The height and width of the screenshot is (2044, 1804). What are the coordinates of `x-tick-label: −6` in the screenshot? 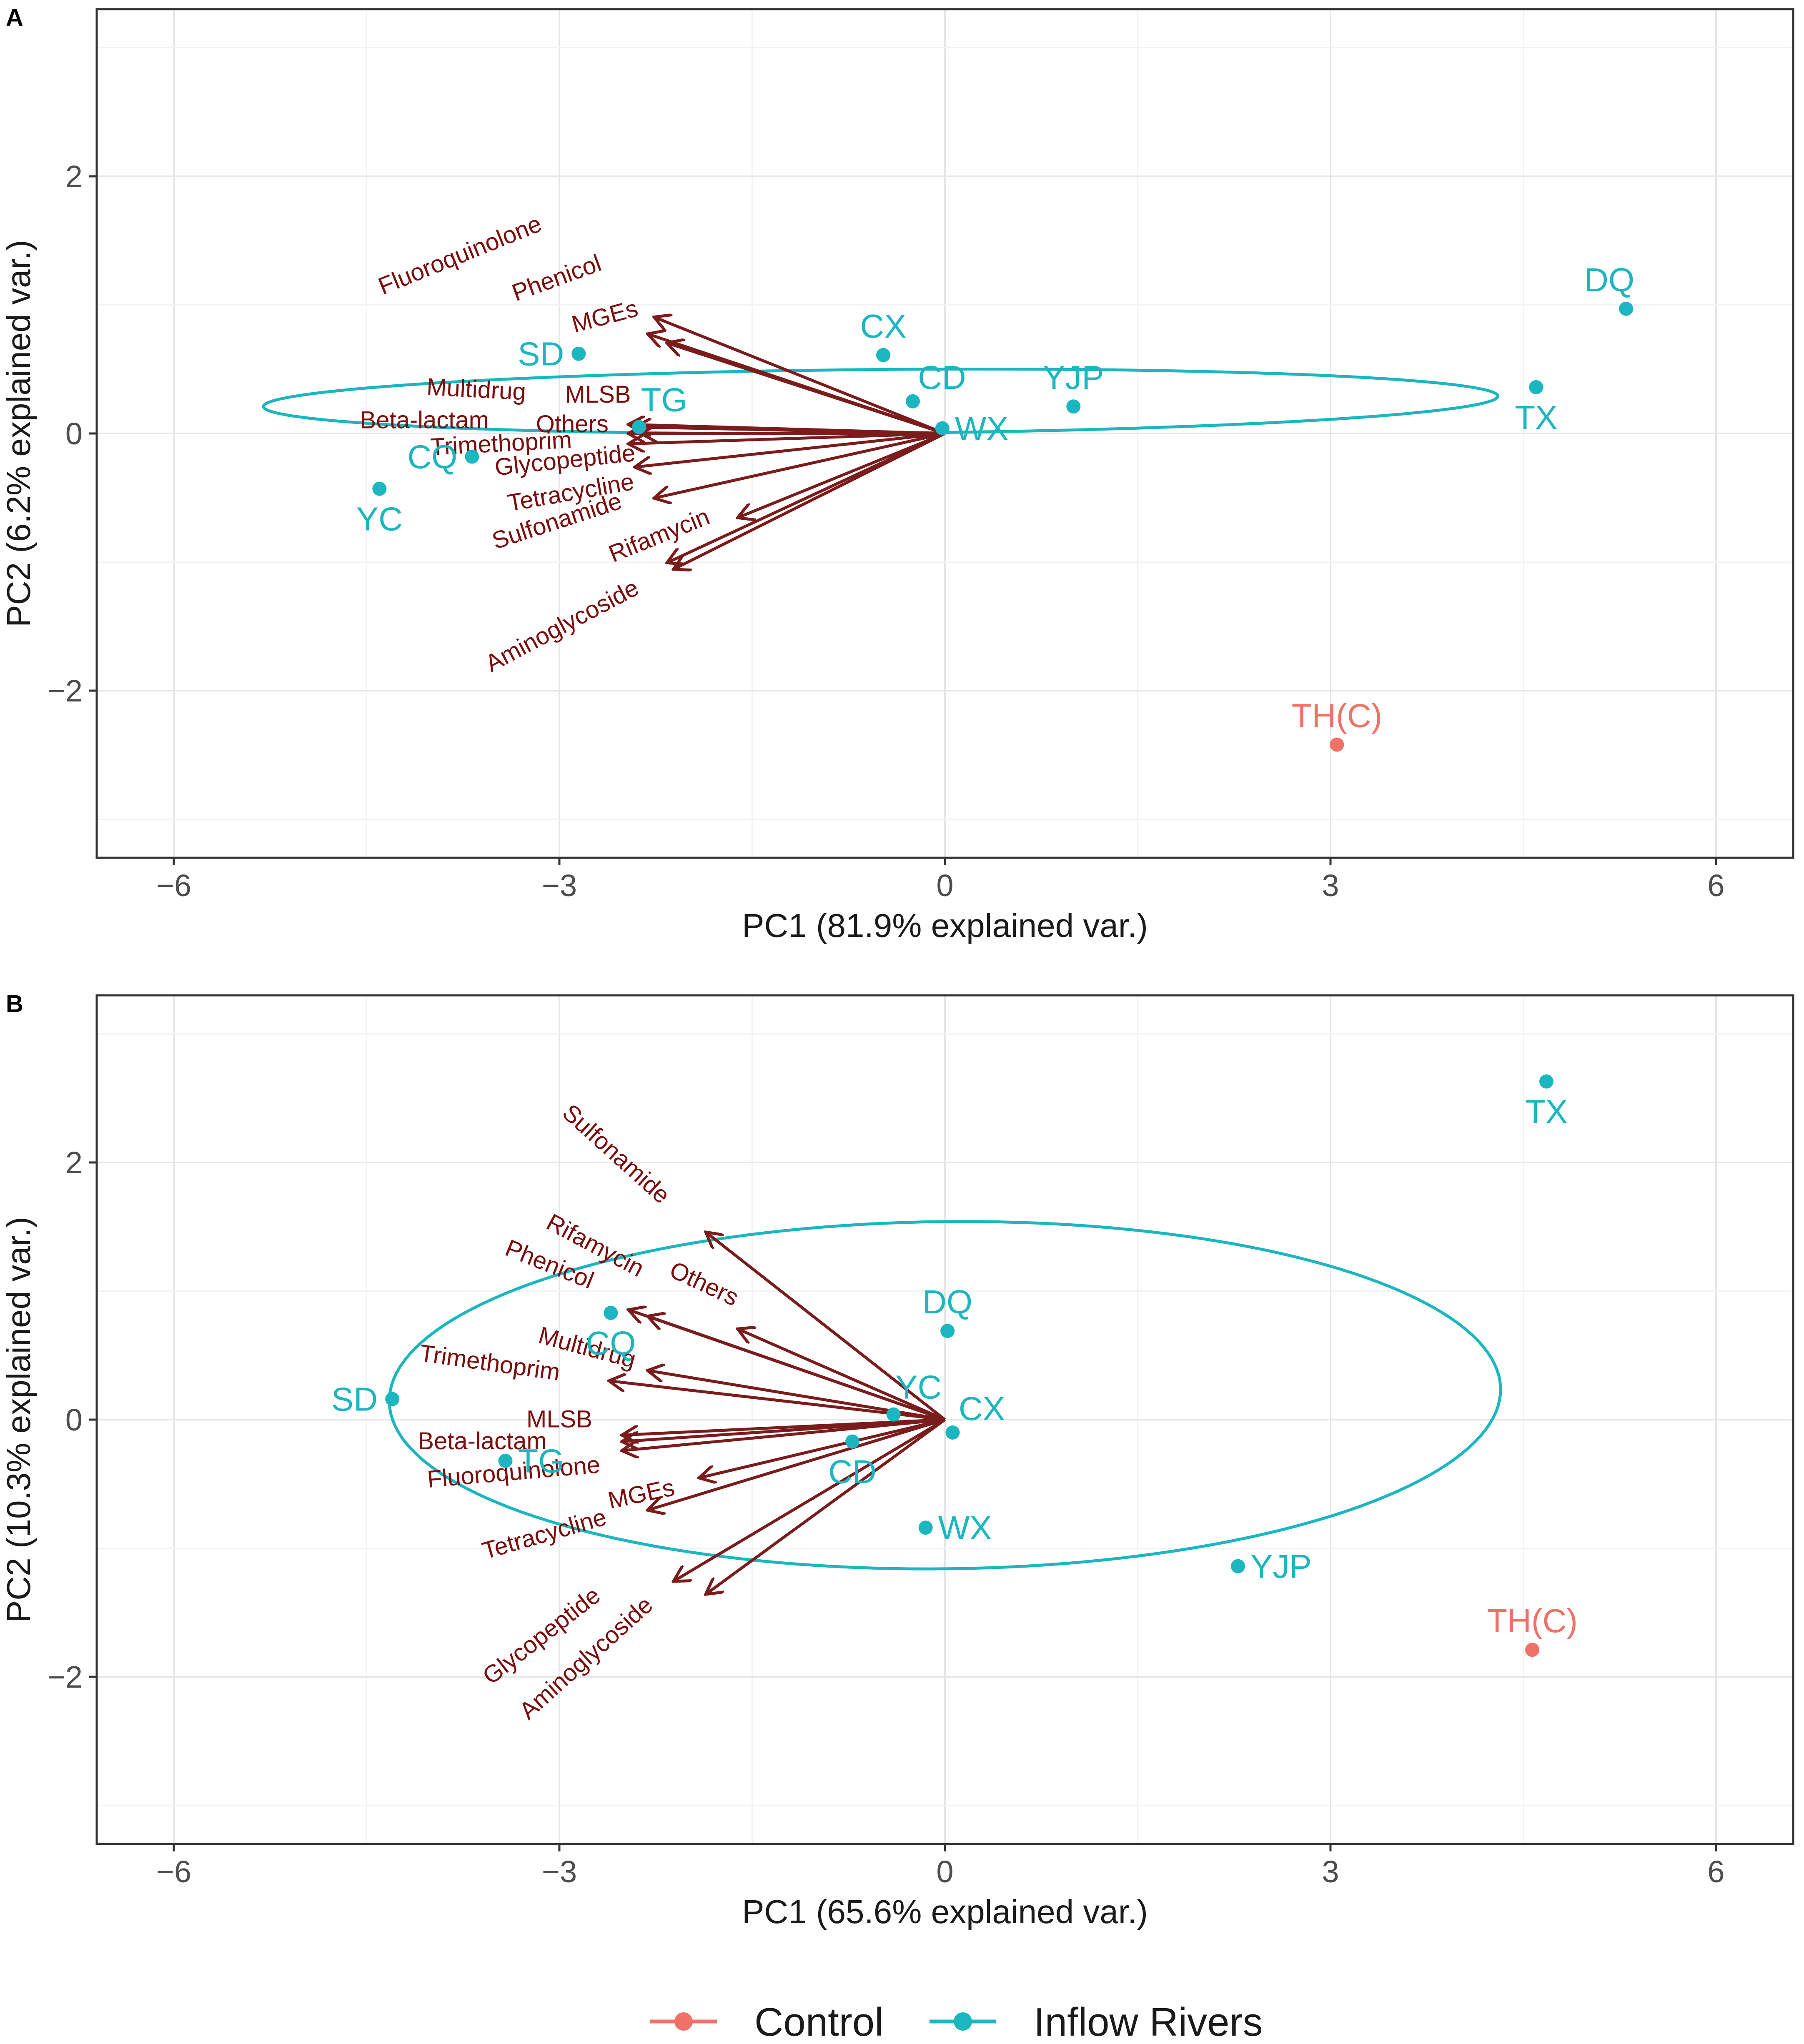 It's located at (173, 1872).